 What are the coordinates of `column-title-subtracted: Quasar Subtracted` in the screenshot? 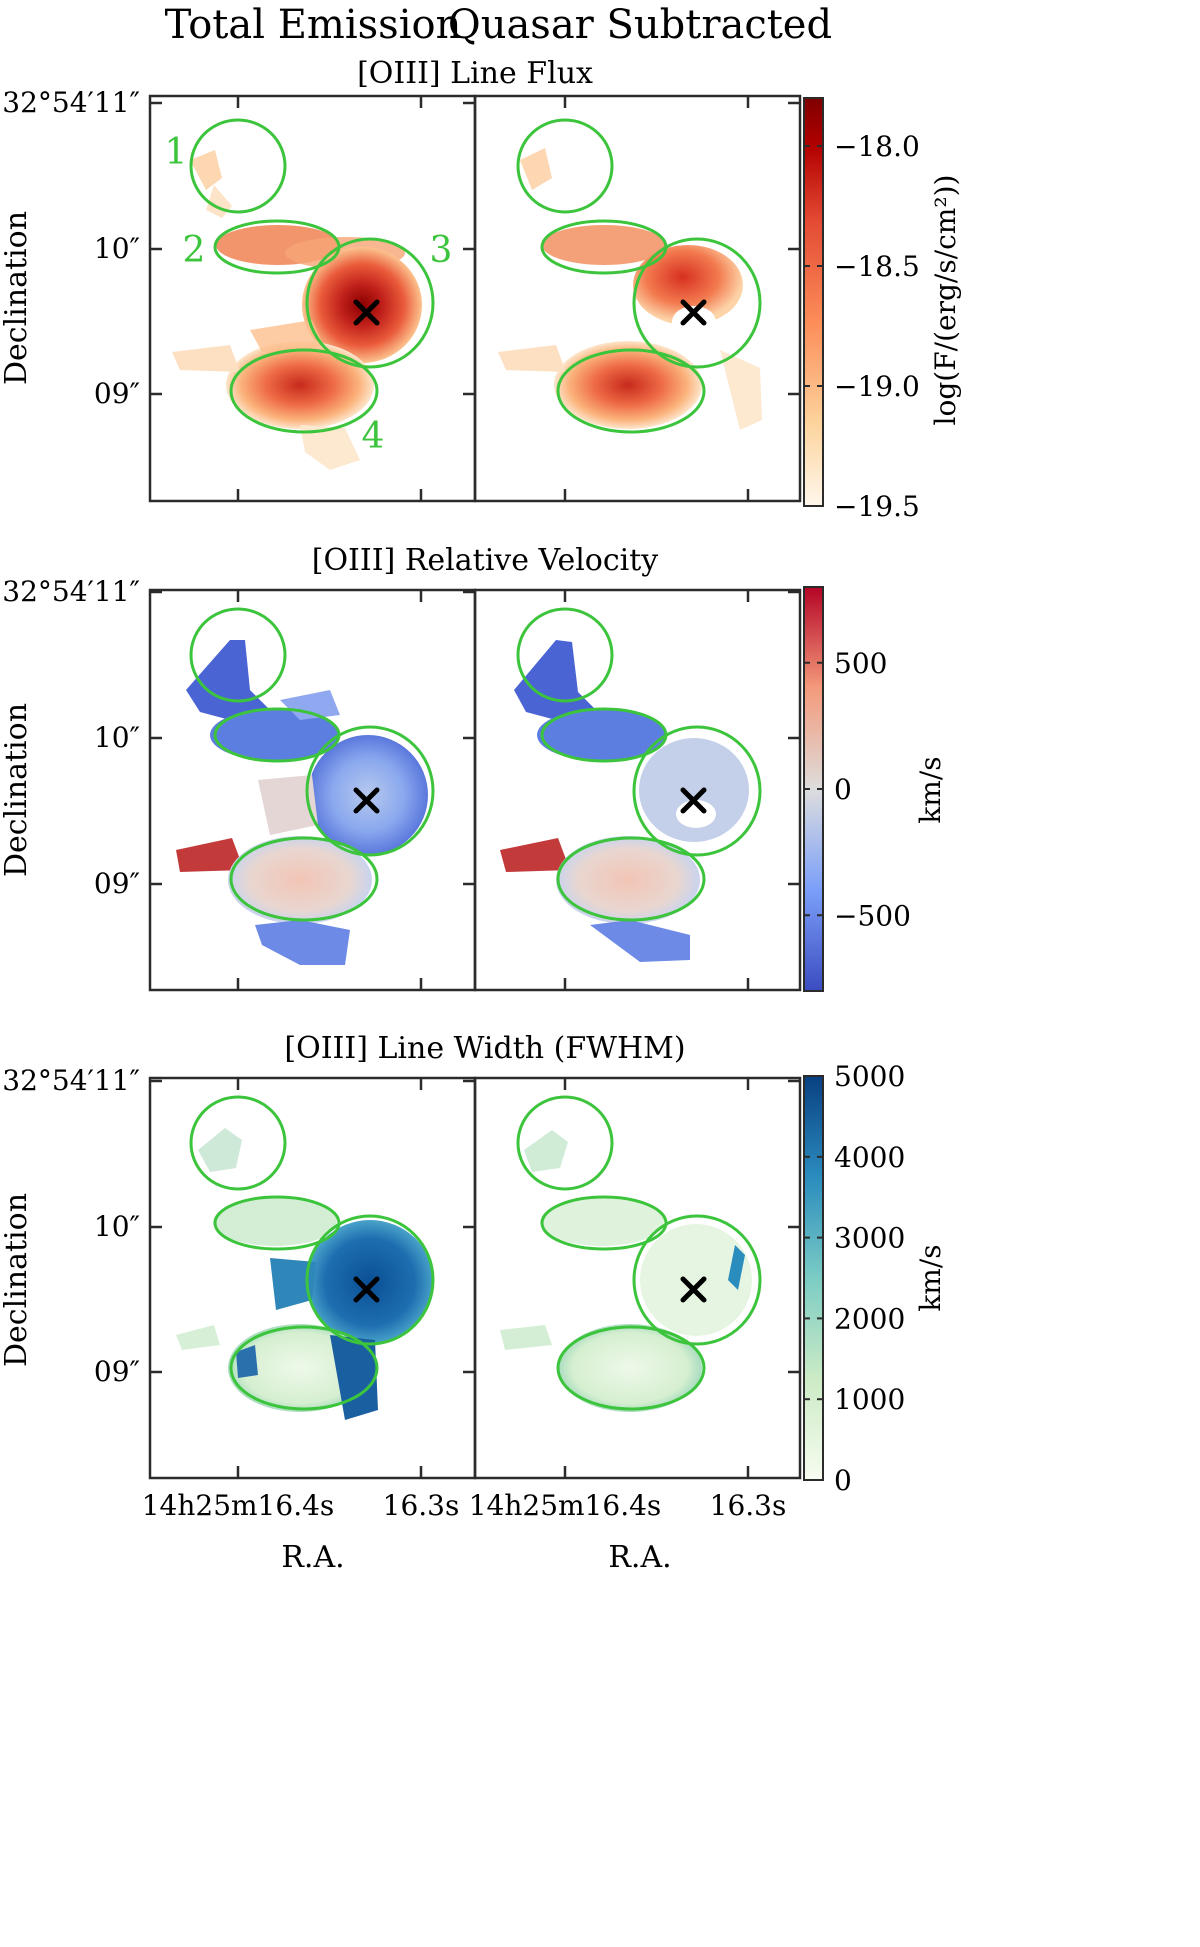 It's located at (640, 25).